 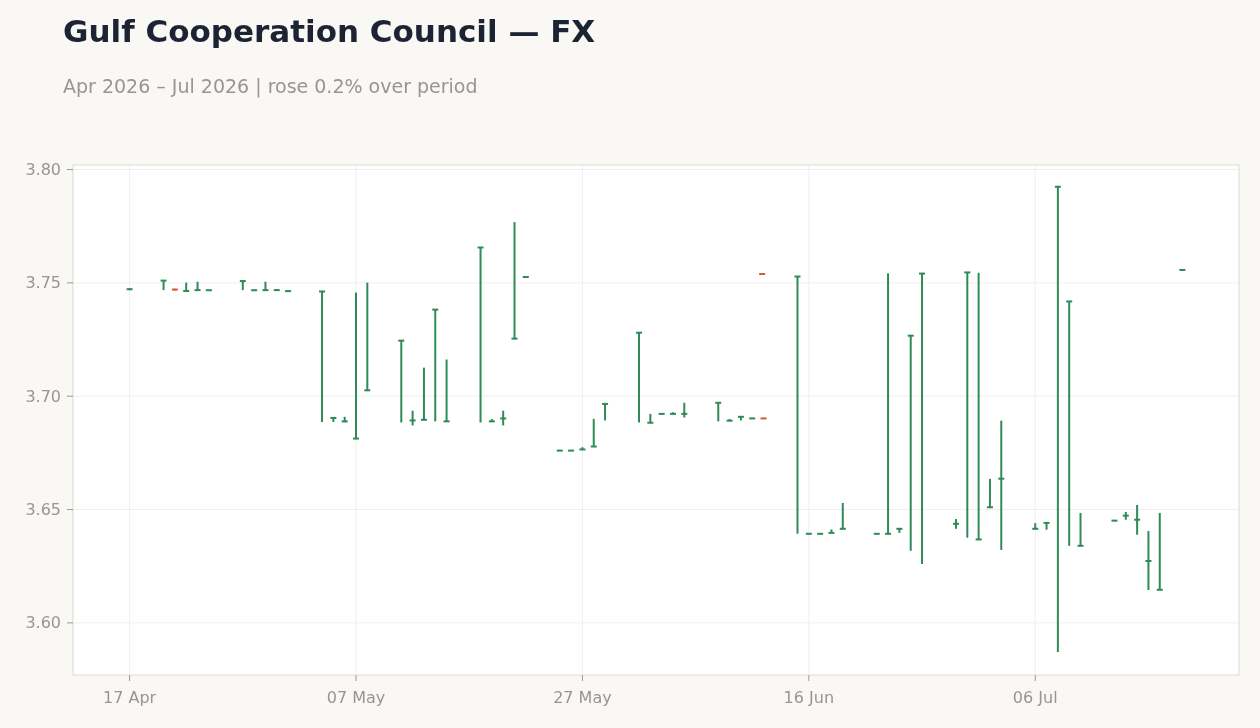 What do you see at coordinates (43, 170) in the screenshot?
I see `y-tick-label: 3.80` at bounding box center [43, 170].